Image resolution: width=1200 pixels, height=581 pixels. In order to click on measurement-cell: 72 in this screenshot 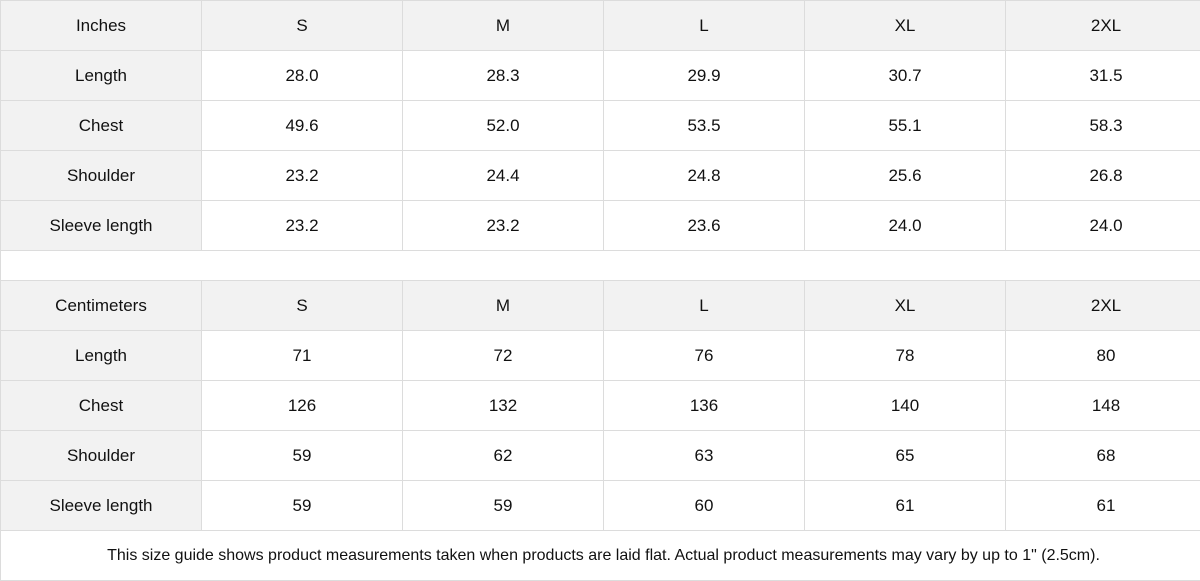, I will do `click(503, 356)`.